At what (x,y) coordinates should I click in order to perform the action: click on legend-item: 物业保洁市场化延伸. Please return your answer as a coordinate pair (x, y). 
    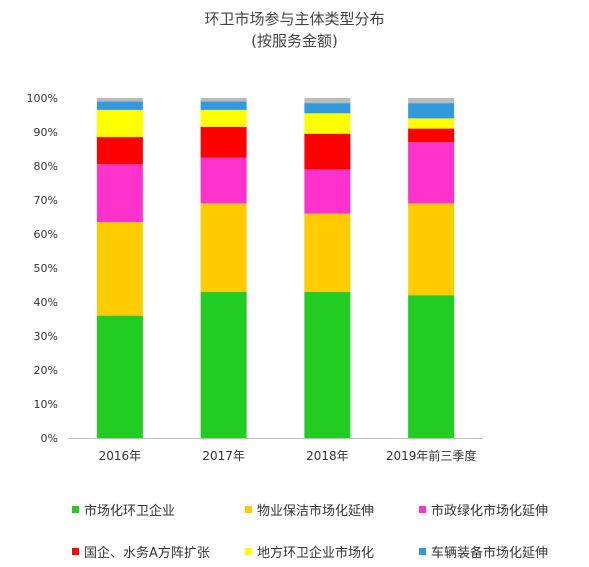
    Looking at the image, I should click on (309, 509).